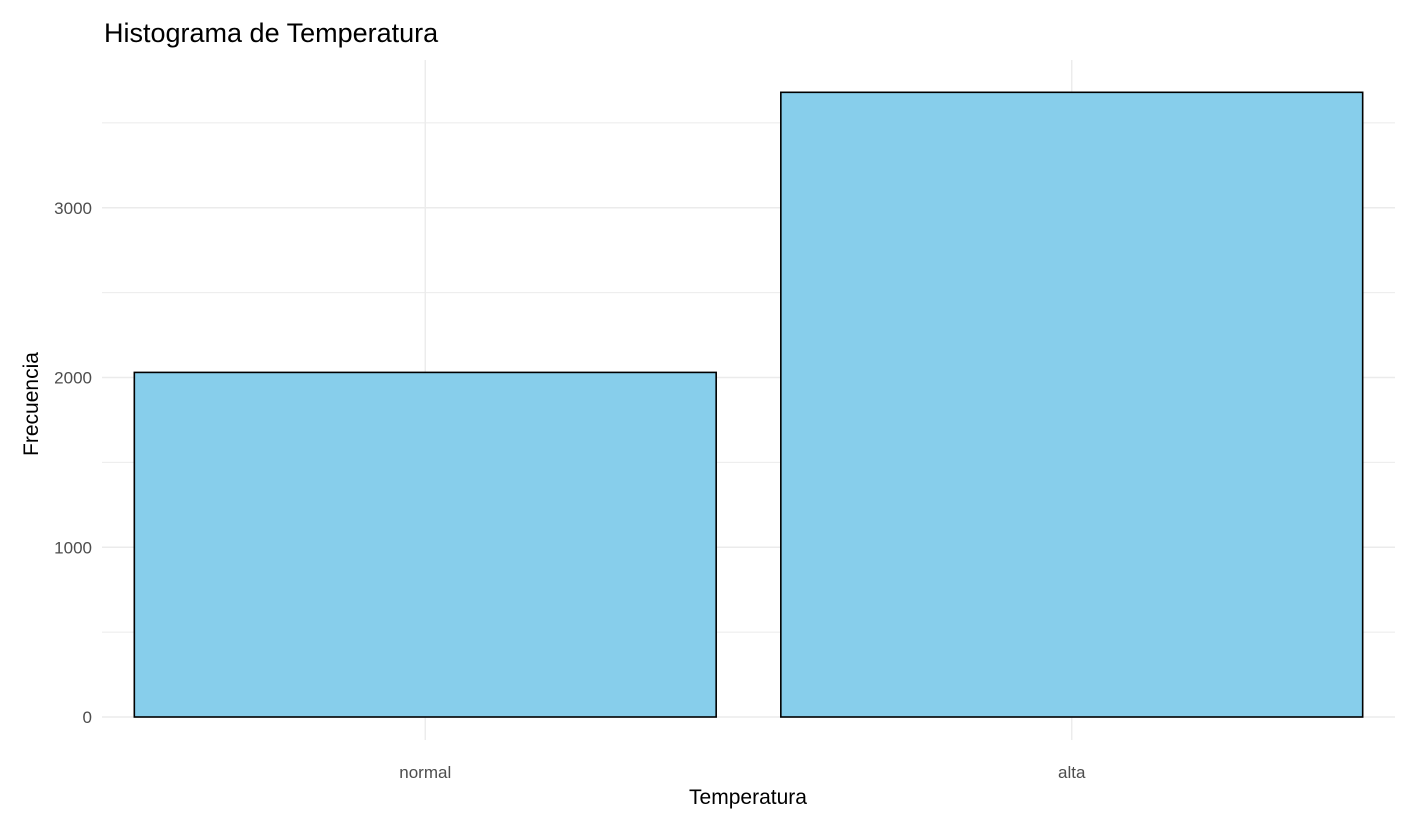 The width and height of the screenshot is (1411, 826). What do you see at coordinates (87, 717) in the screenshot?
I see `y-tick-label: 0` at bounding box center [87, 717].